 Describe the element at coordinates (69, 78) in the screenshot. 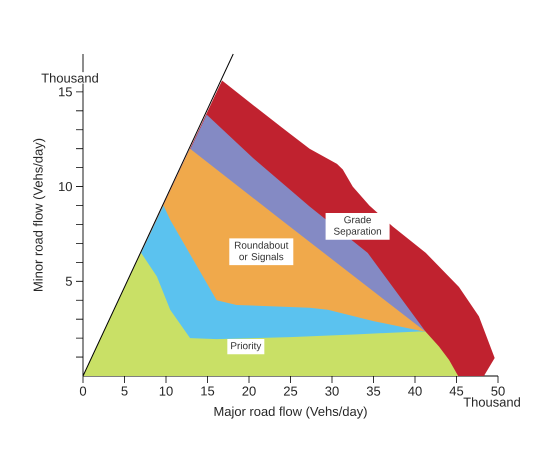

I see `annotation: Thousand` at that location.